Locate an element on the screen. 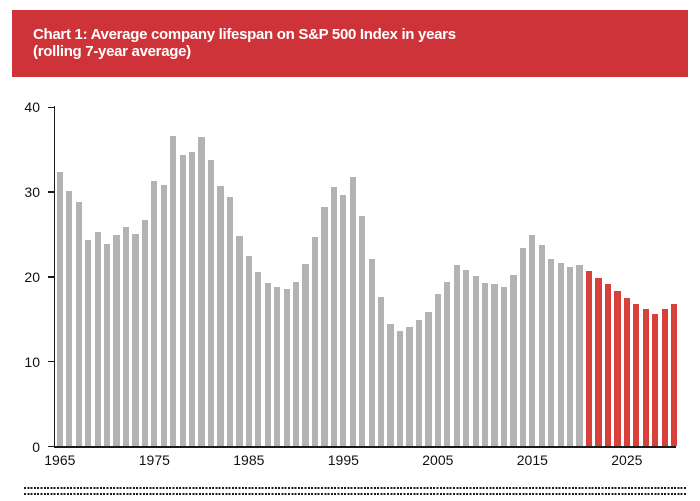  x-tick-label-1985: 1985 is located at coordinates (249, 460).